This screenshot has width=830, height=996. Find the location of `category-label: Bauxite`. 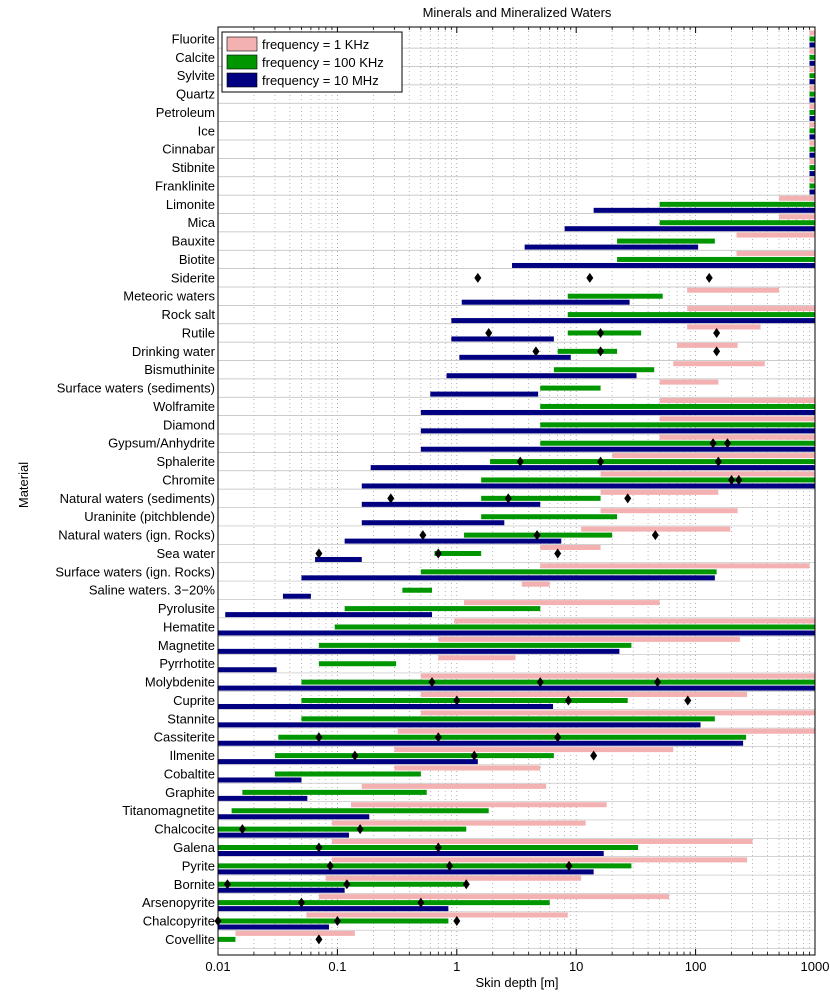

category-label: Bauxite is located at coordinates (193, 241).